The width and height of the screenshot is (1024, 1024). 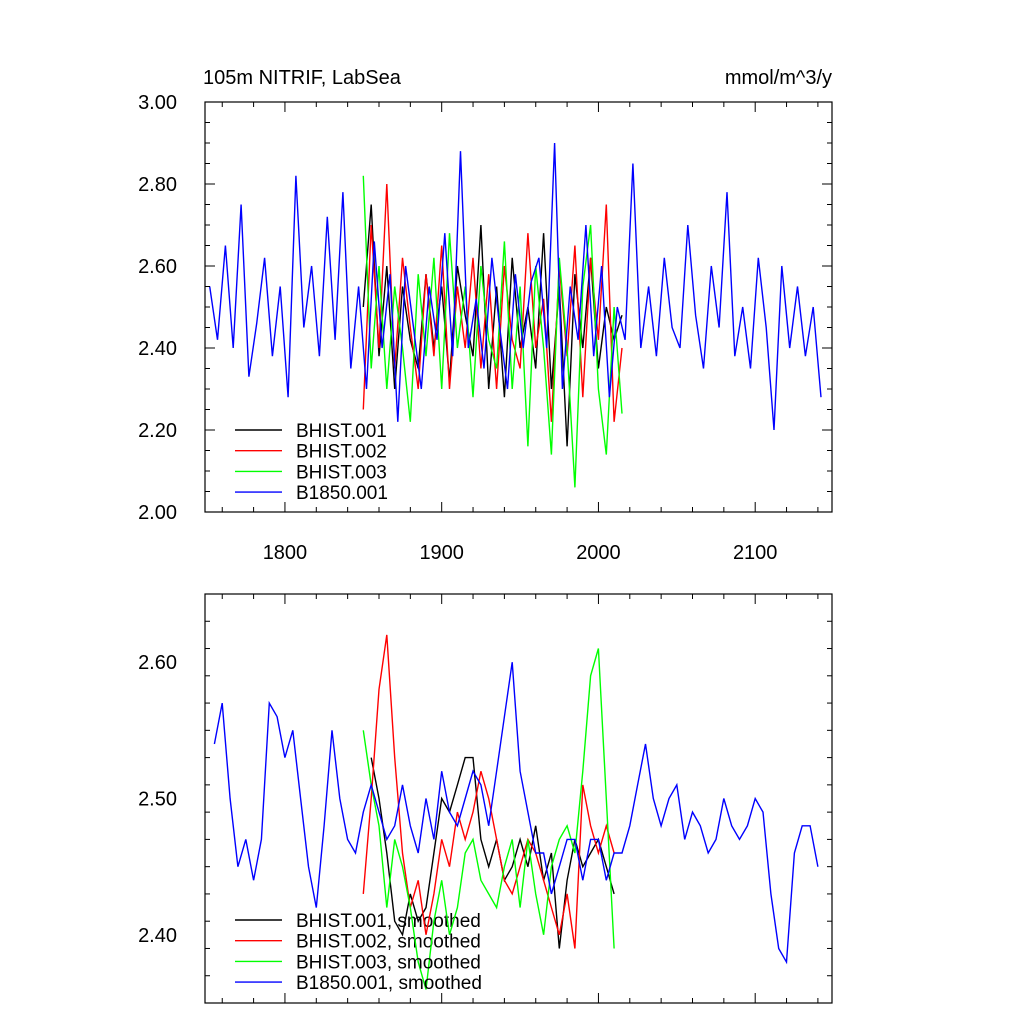 I want to click on legend-label: BHIST.002, smoothed, so click(x=388, y=942).